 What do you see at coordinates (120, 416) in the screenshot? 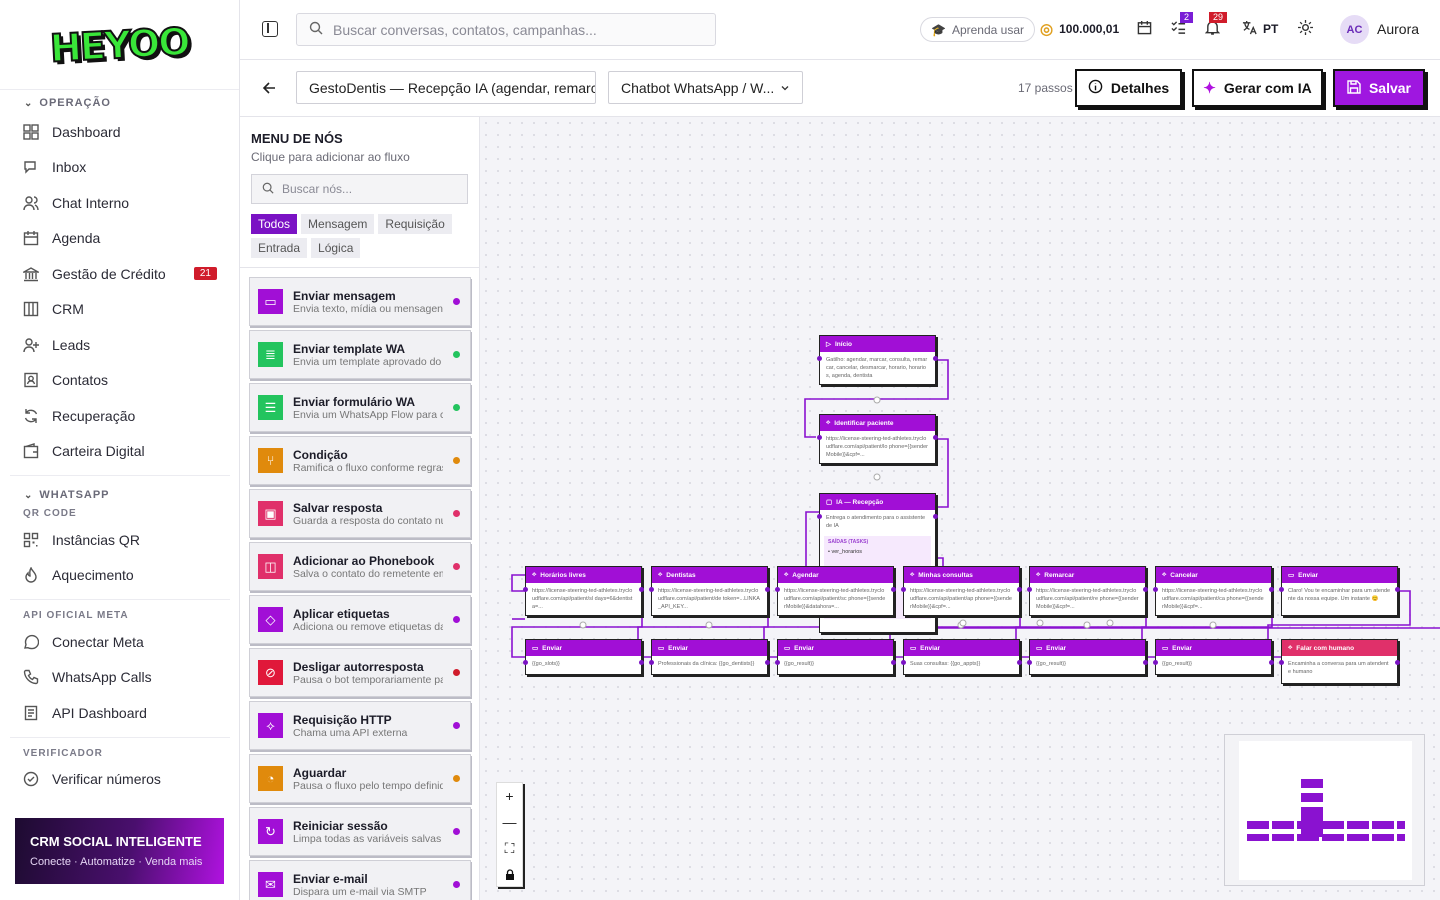
I see `sidebar-item-recuperacao: Recuperação` at bounding box center [120, 416].